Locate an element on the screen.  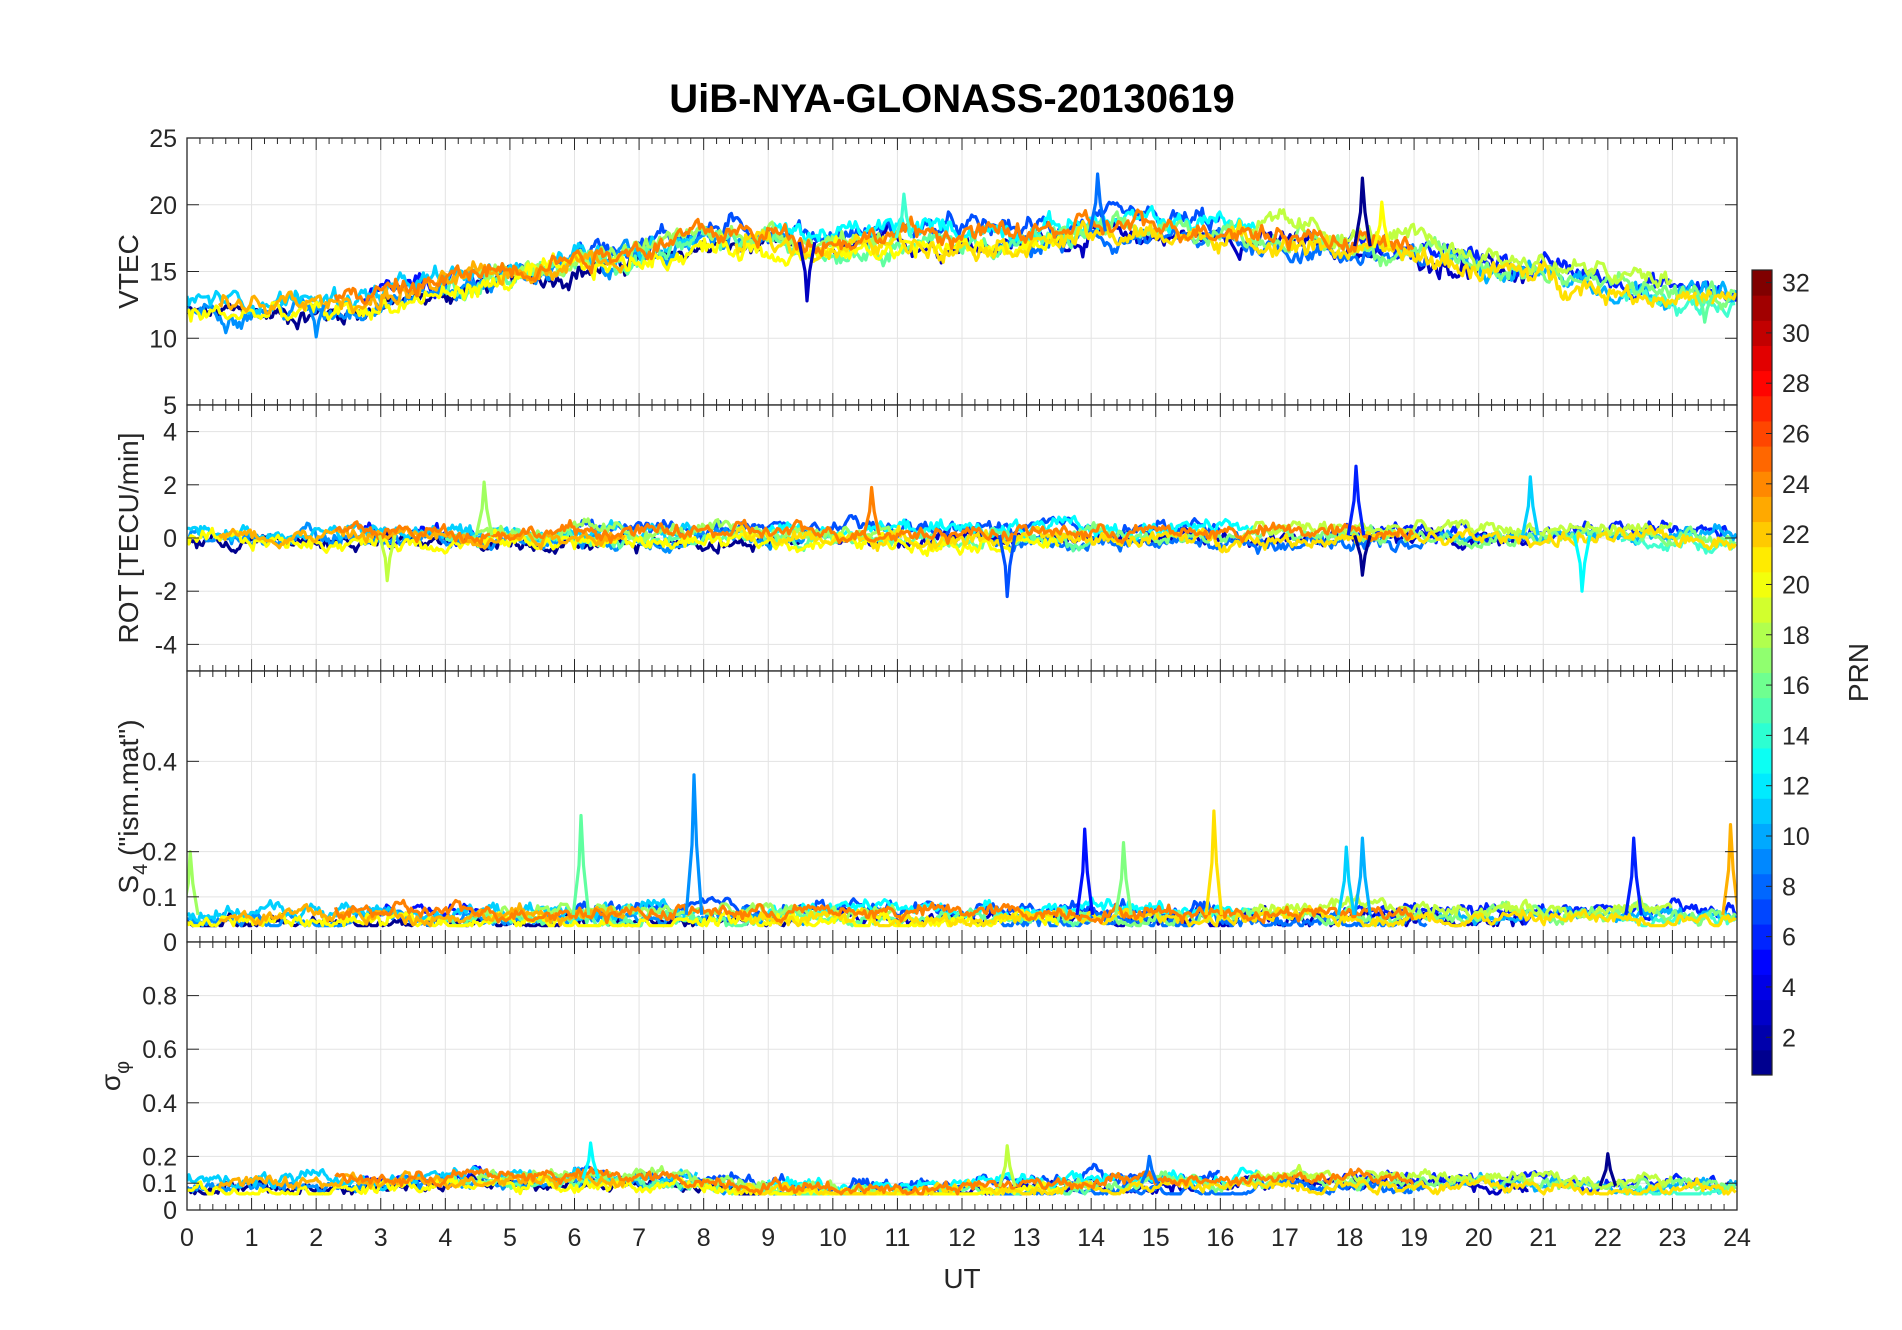
x-tick-label: 10 is located at coordinates (833, 1238).